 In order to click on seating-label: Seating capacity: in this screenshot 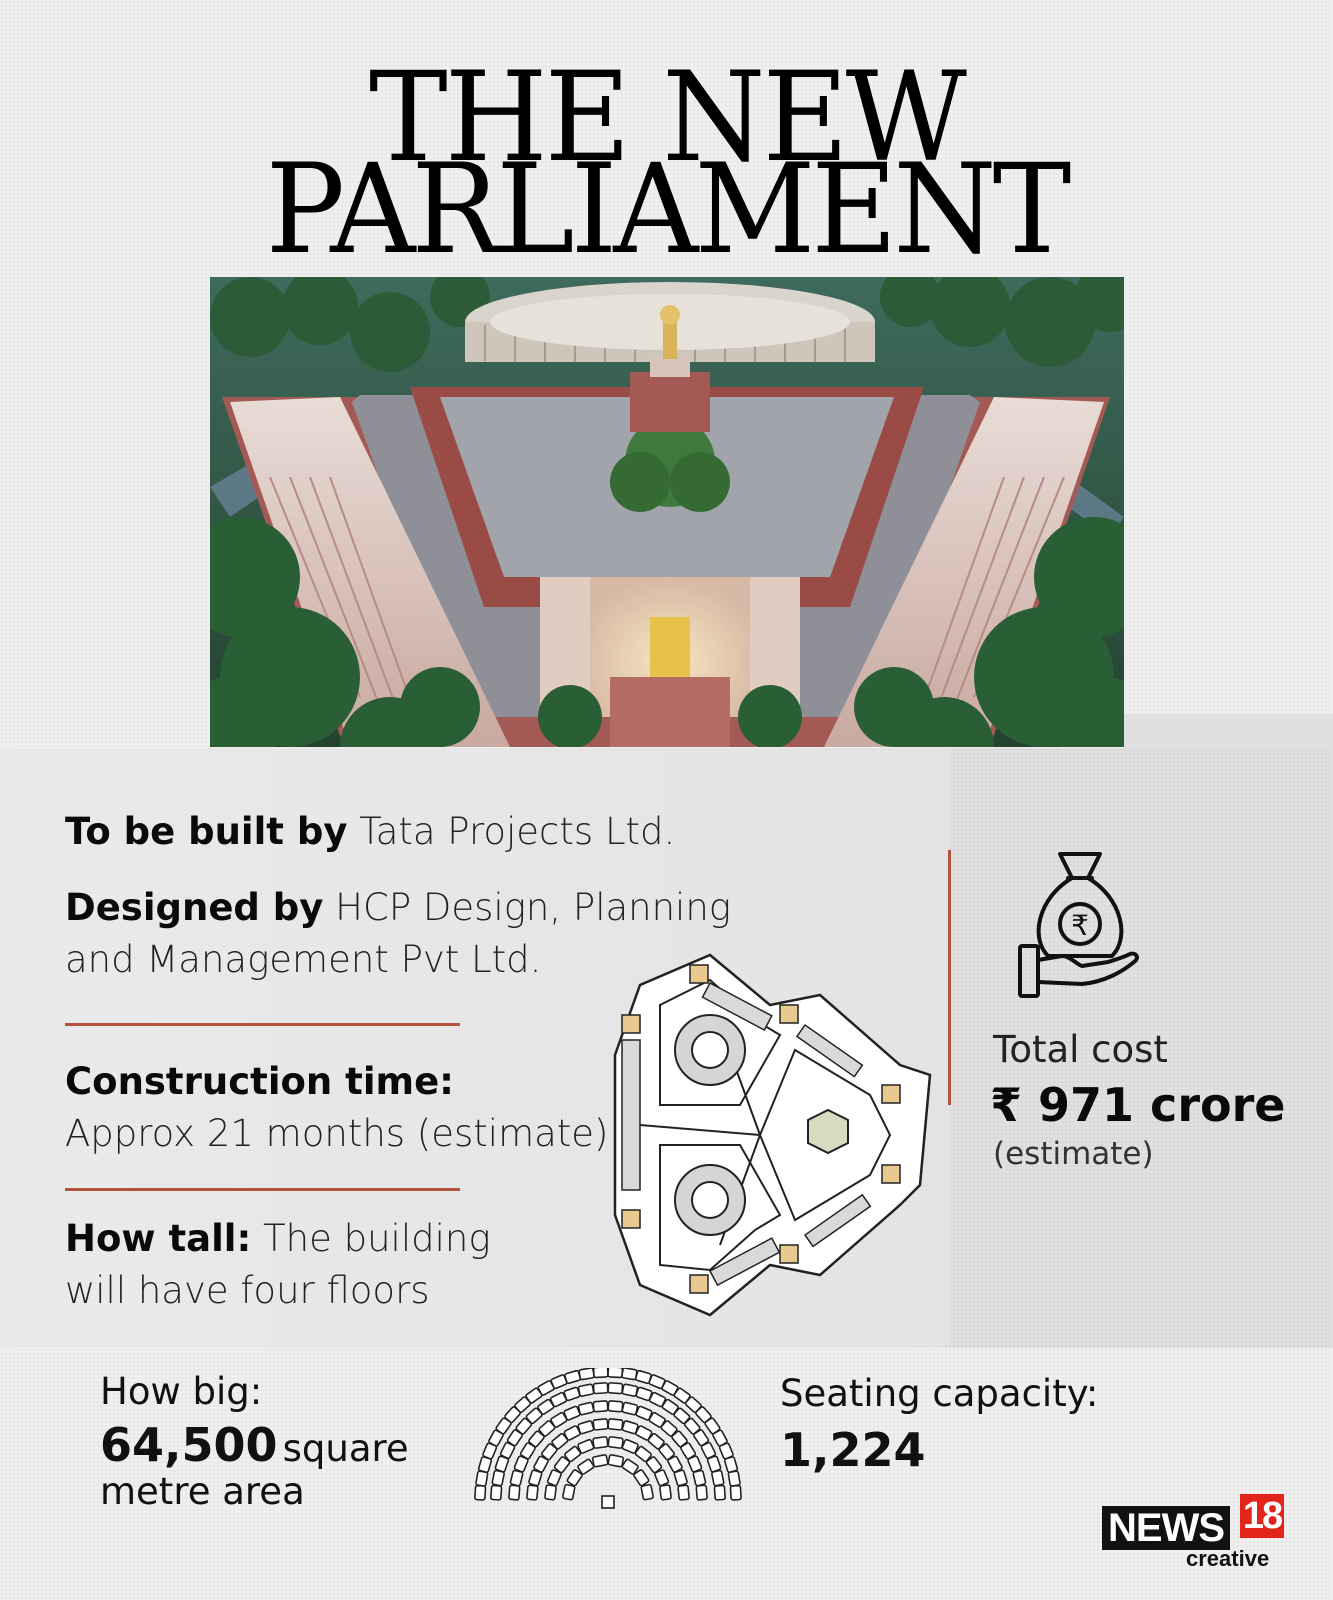, I will do `click(939, 1393)`.